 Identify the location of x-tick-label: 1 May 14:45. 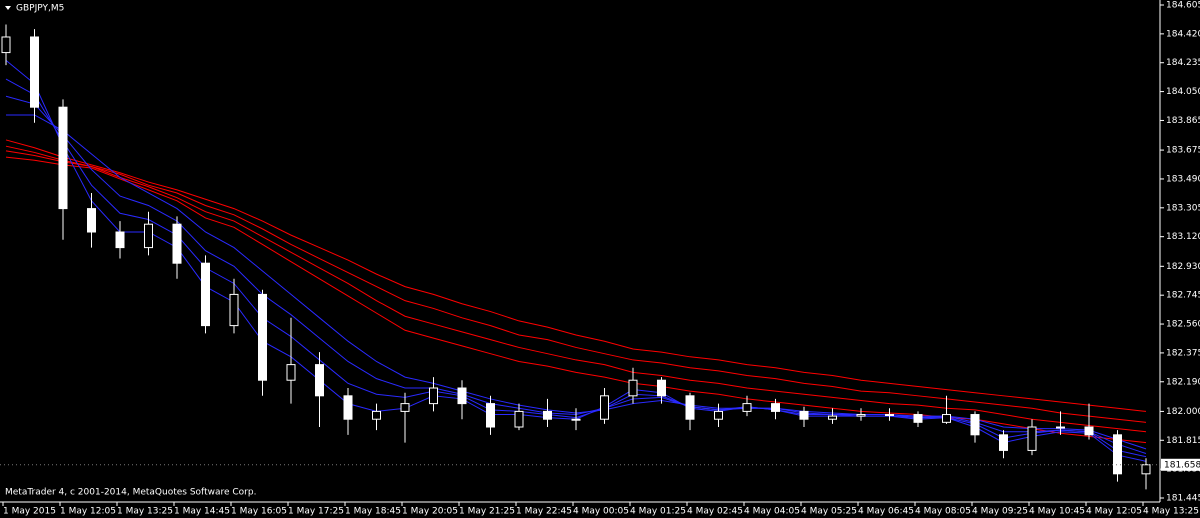
(202, 512).